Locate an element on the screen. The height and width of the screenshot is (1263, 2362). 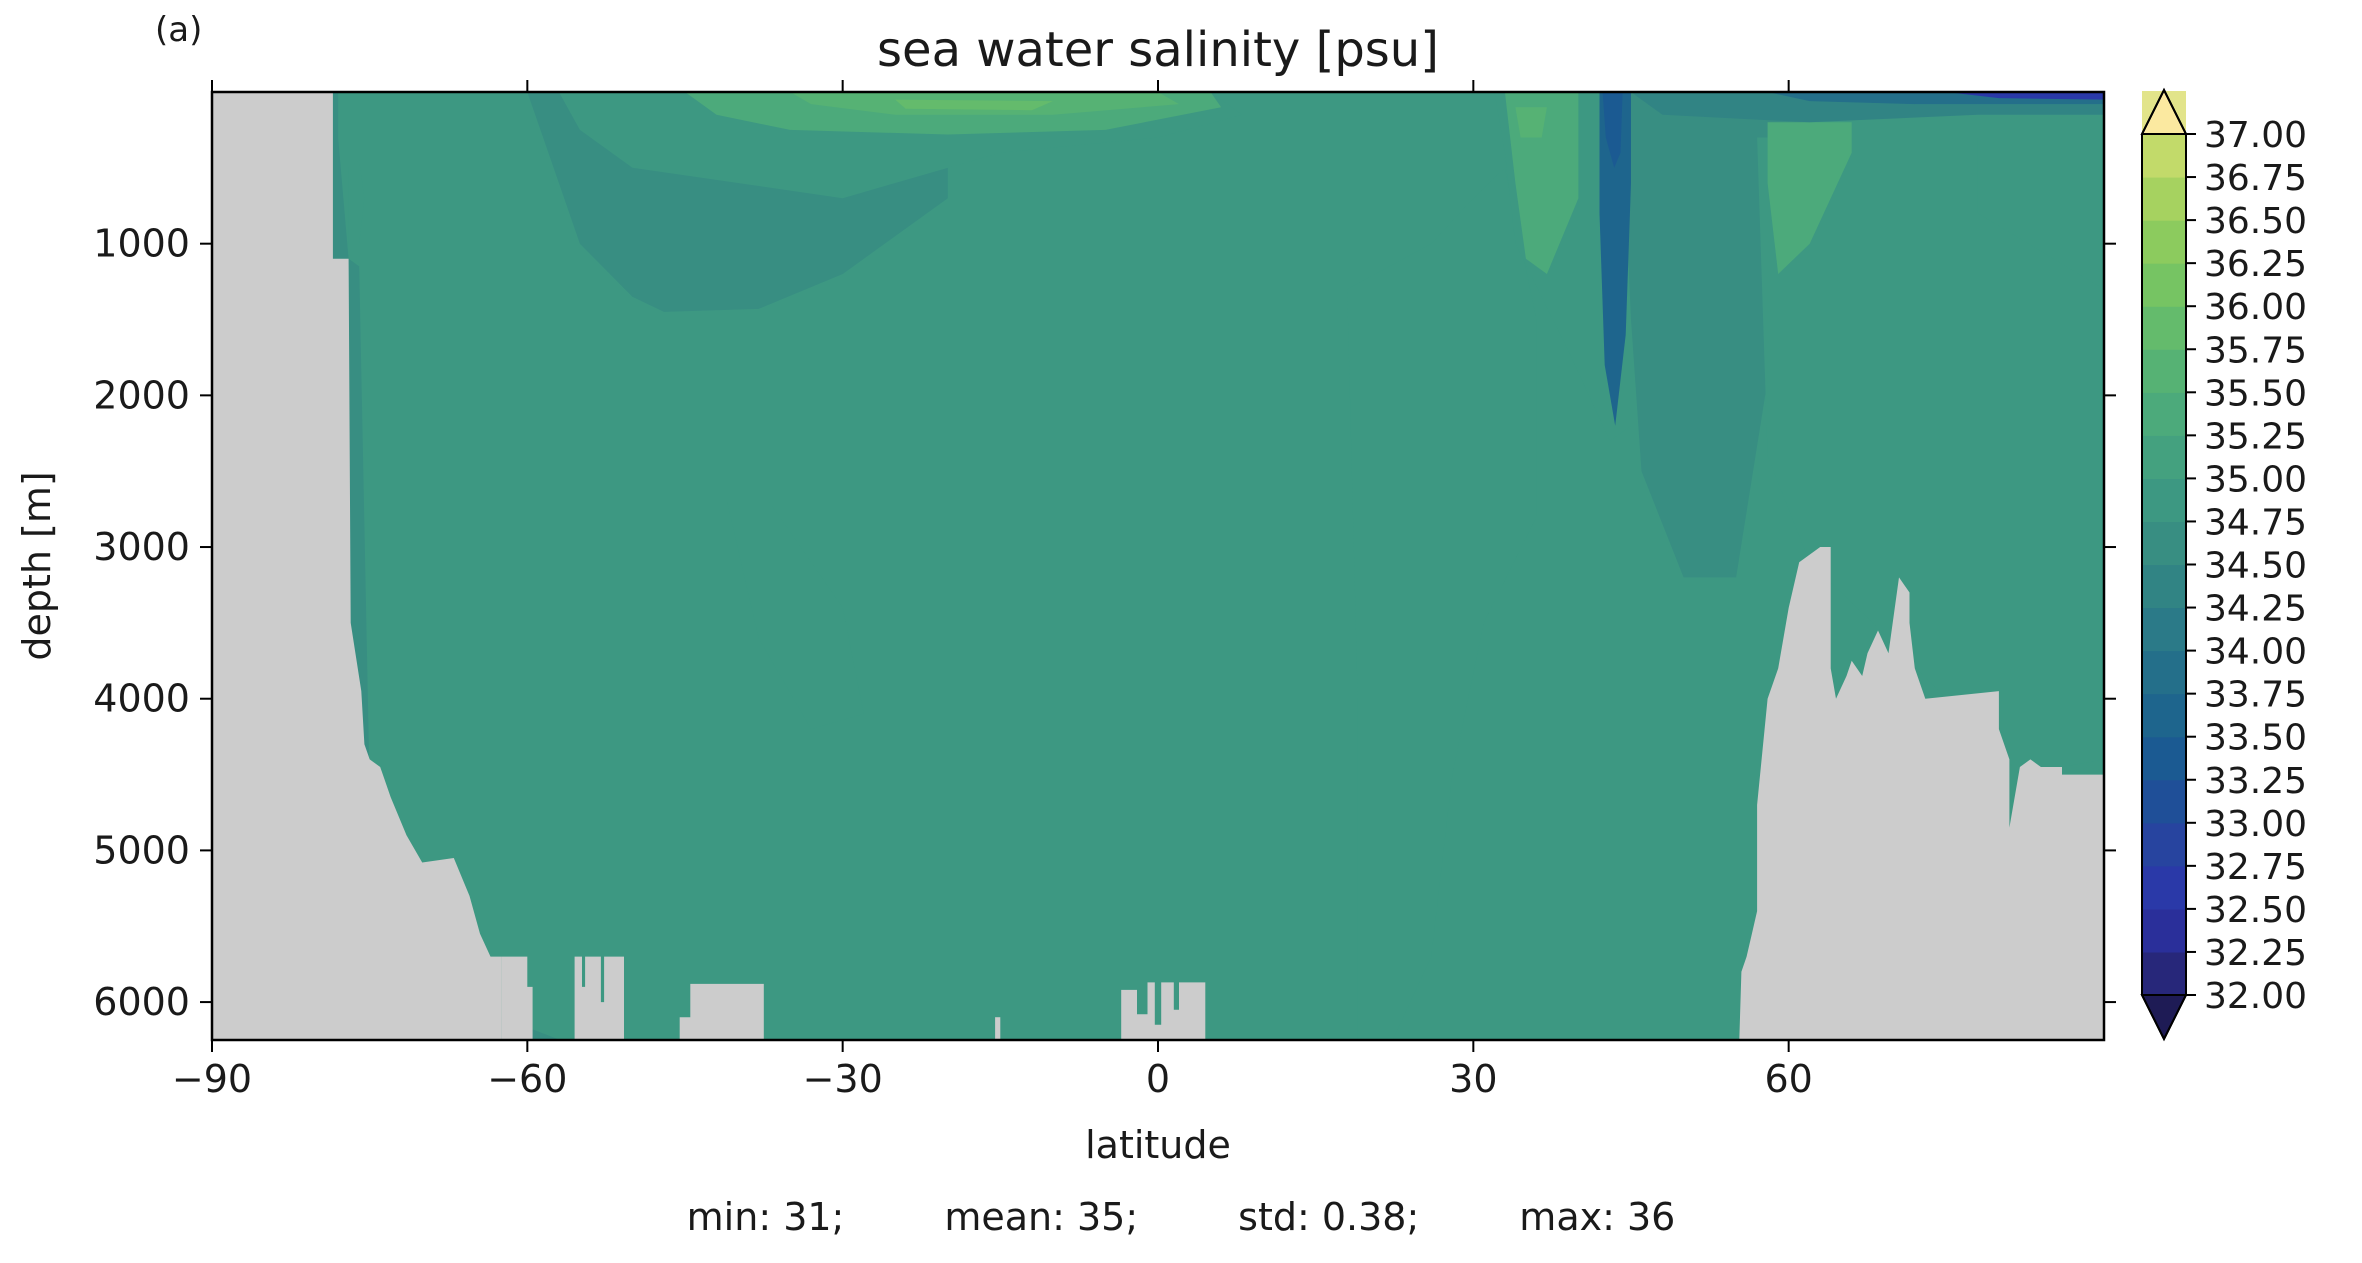
colorbar-tick-label: 33.75 is located at coordinates (2255, 695).